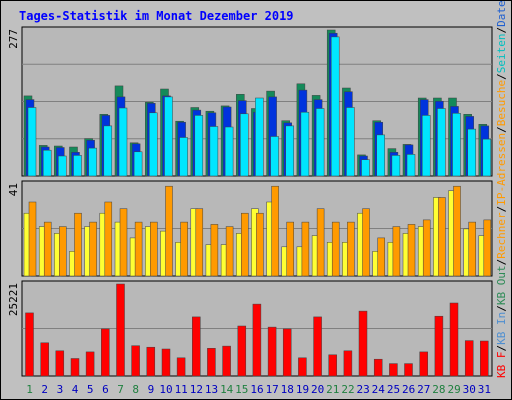  Describe the element at coordinates (156, 16) in the screenshot. I see `chart-title: Tages-Statistik im Monat Dezember 2019` at that location.